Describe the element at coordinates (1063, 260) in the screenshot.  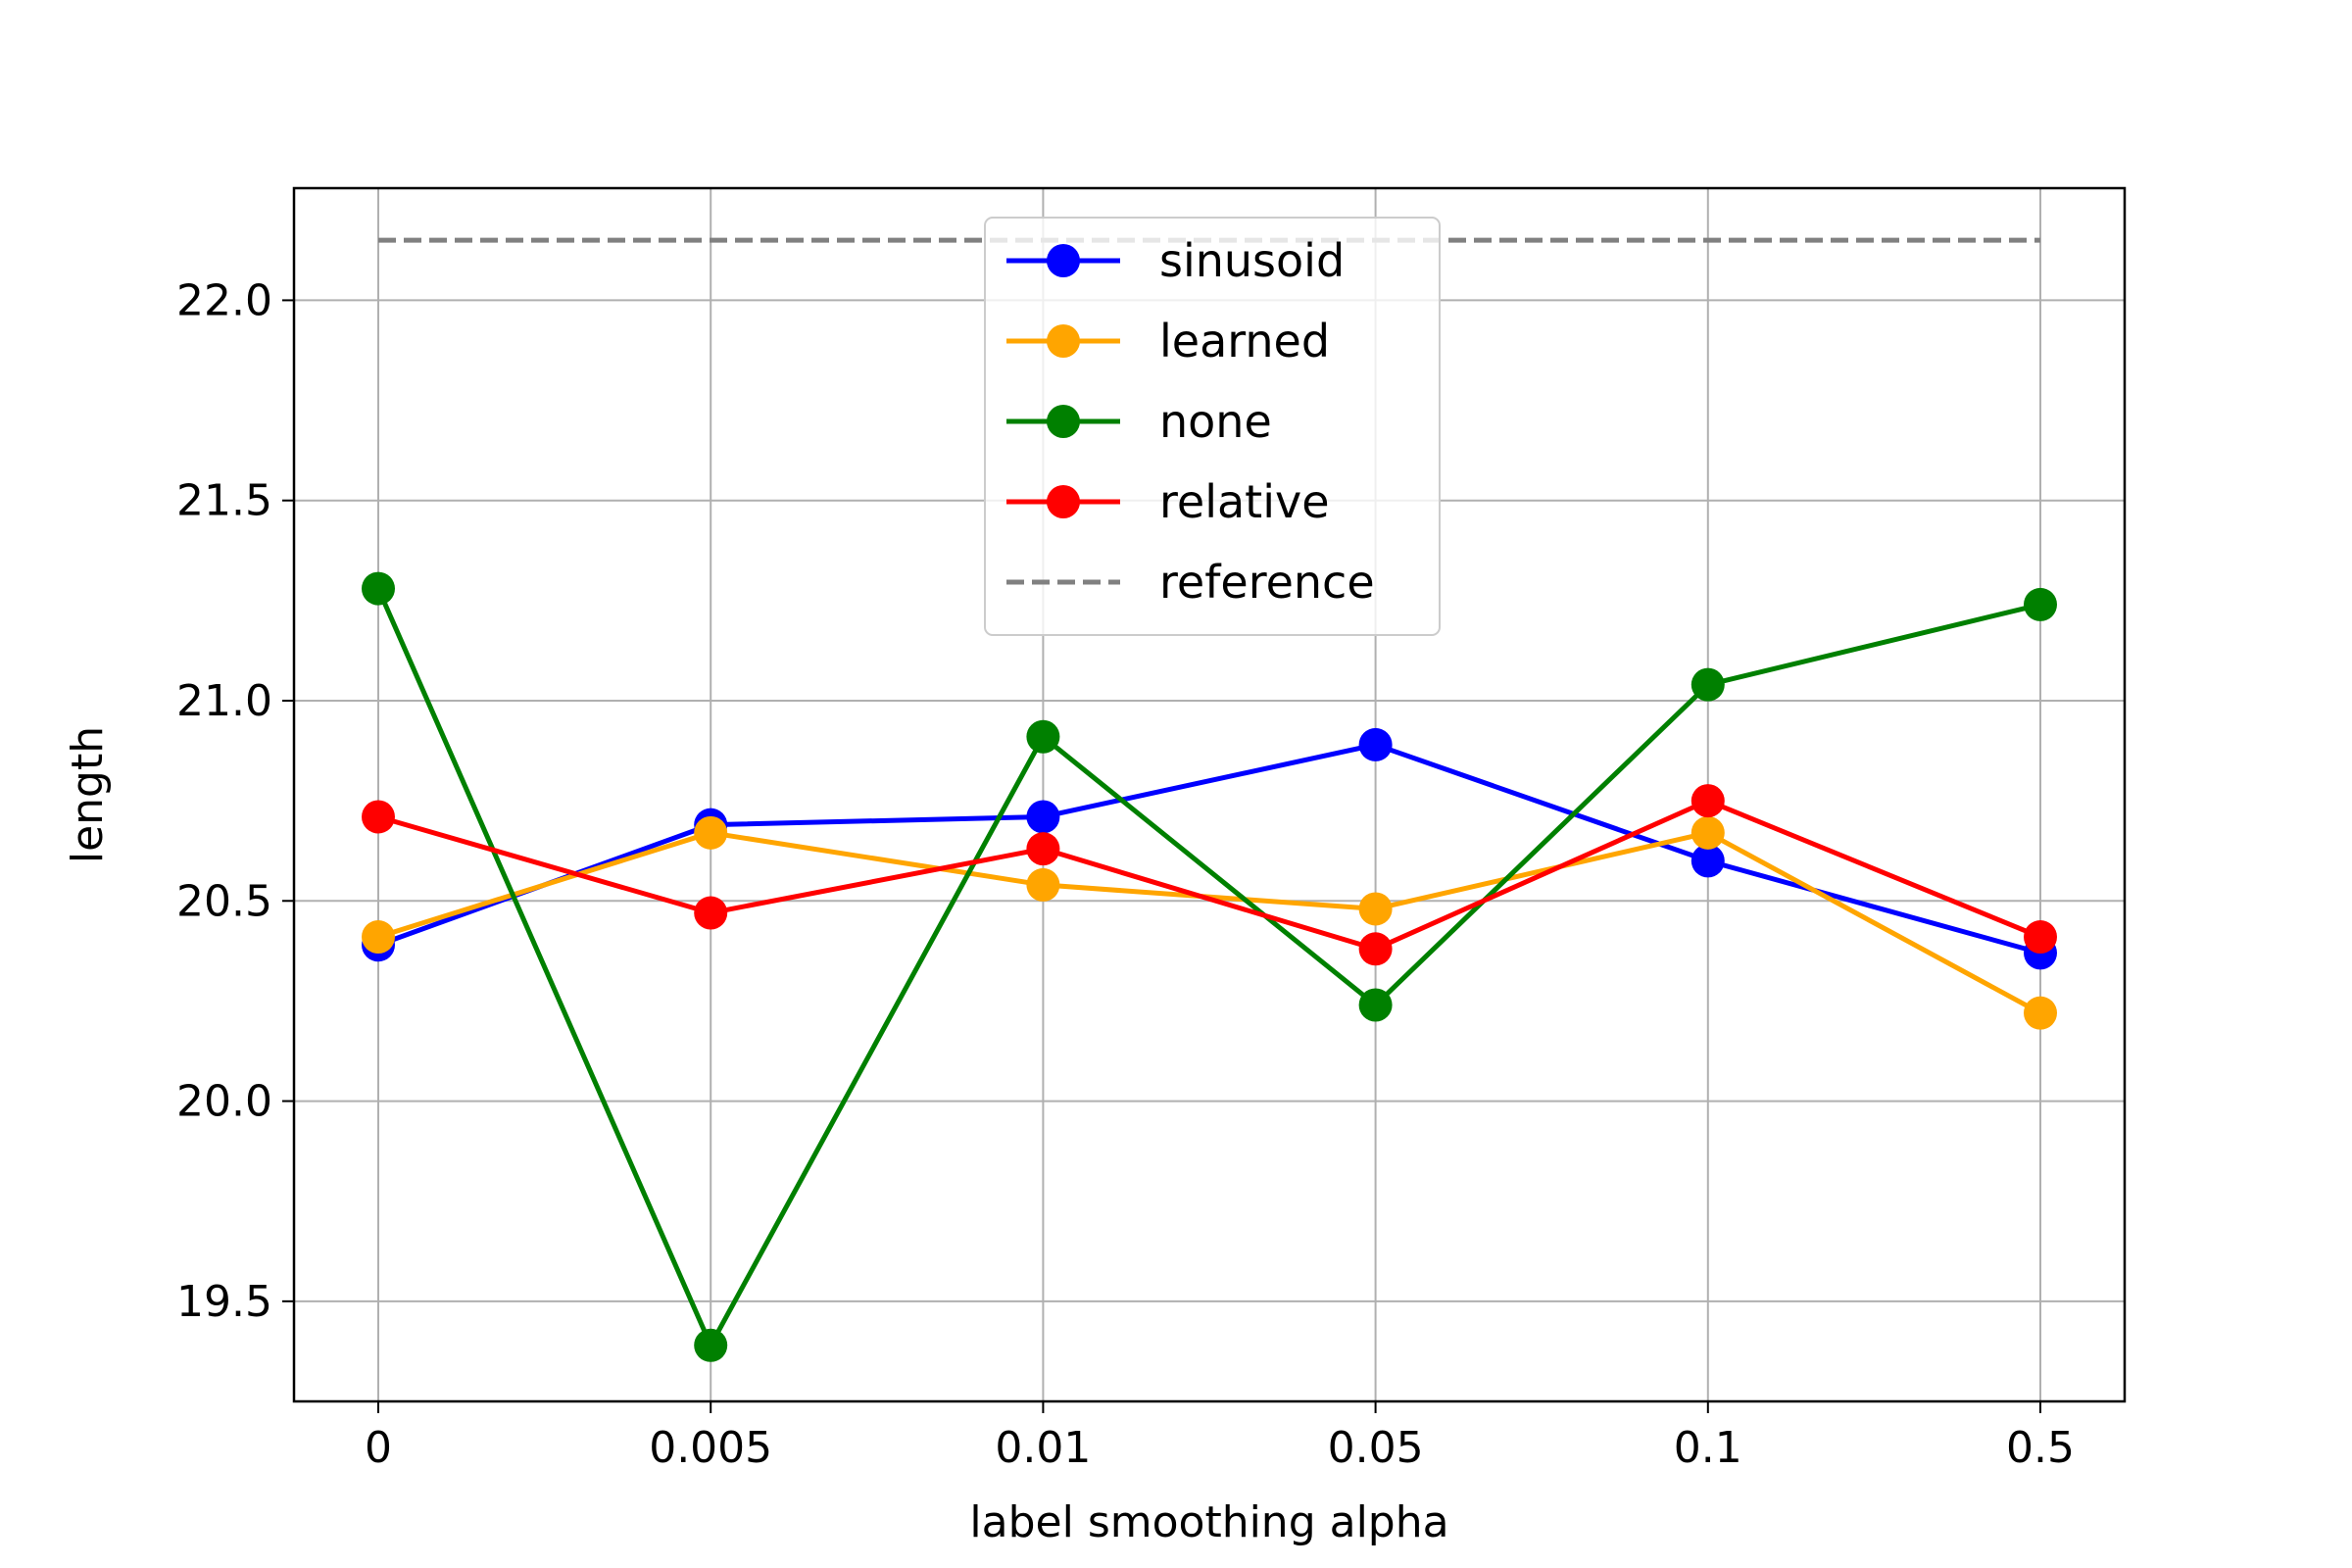
I see `legend-marker-sinusoid` at that location.